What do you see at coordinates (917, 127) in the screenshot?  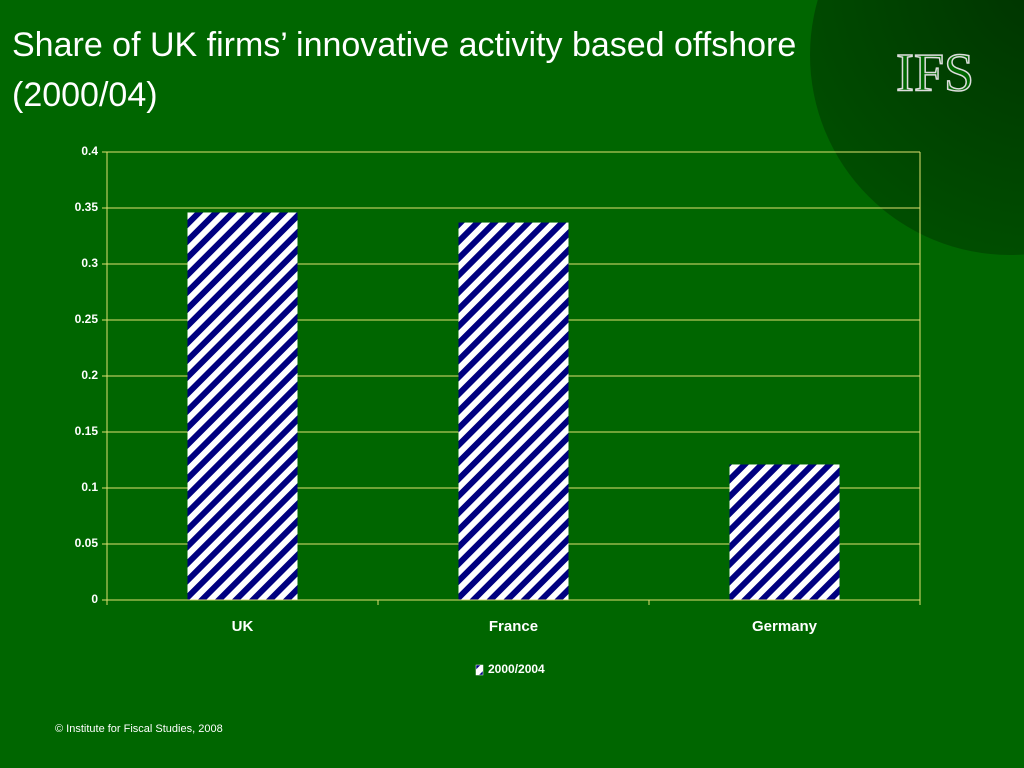 I see `decor-circle` at bounding box center [917, 127].